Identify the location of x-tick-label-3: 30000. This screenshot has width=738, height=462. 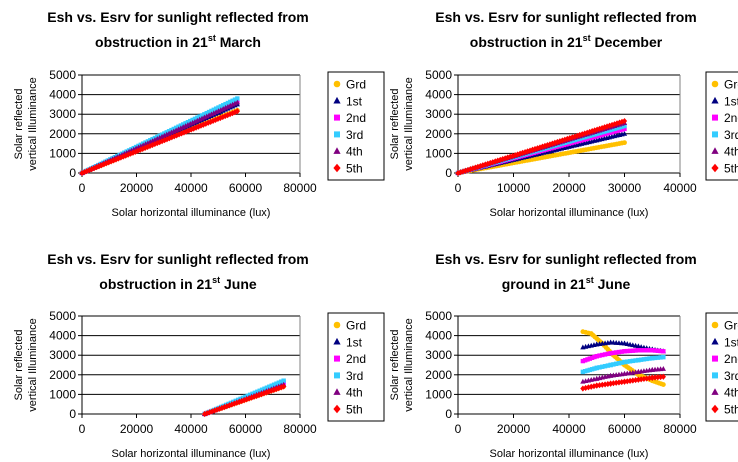
(625, 188).